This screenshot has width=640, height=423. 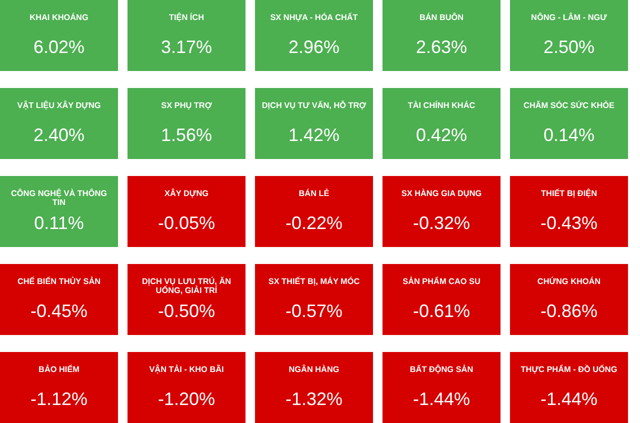 I want to click on data-label: -0.61%, so click(x=441, y=311).